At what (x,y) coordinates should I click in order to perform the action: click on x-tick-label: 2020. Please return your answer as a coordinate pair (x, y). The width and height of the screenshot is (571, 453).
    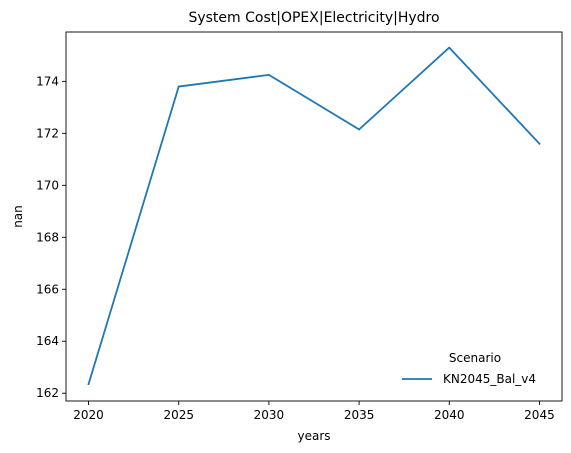
    Looking at the image, I should click on (88, 415).